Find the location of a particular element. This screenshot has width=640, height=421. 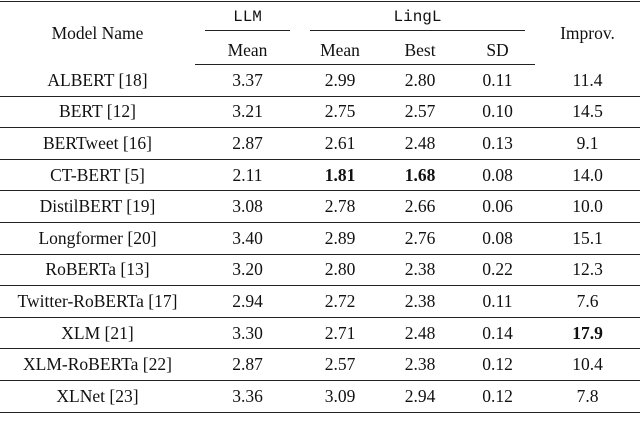

header-row: Mean Mean Best SD is located at coordinates (320, 50).